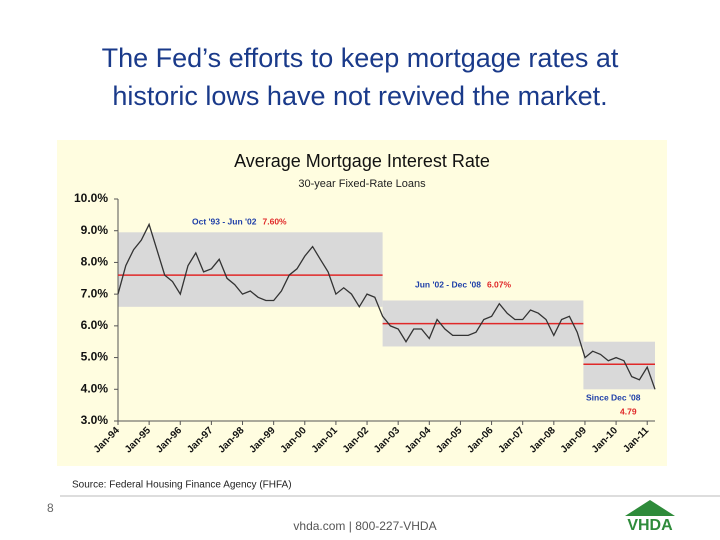  I want to click on period-average-label: 7.60%, so click(275, 221).